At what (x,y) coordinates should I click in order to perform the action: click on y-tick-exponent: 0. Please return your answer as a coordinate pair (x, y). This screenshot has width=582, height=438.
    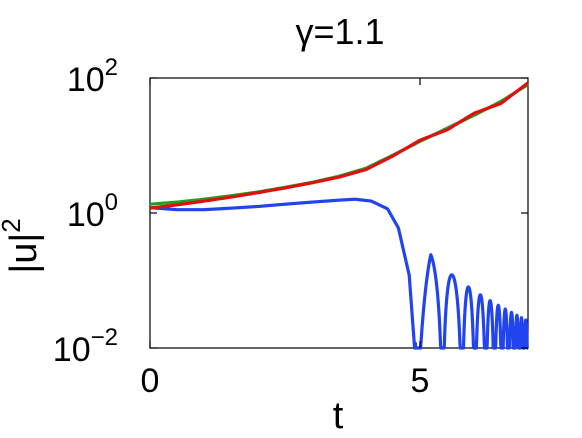
    Looking at the image, I should click on (111, 202).